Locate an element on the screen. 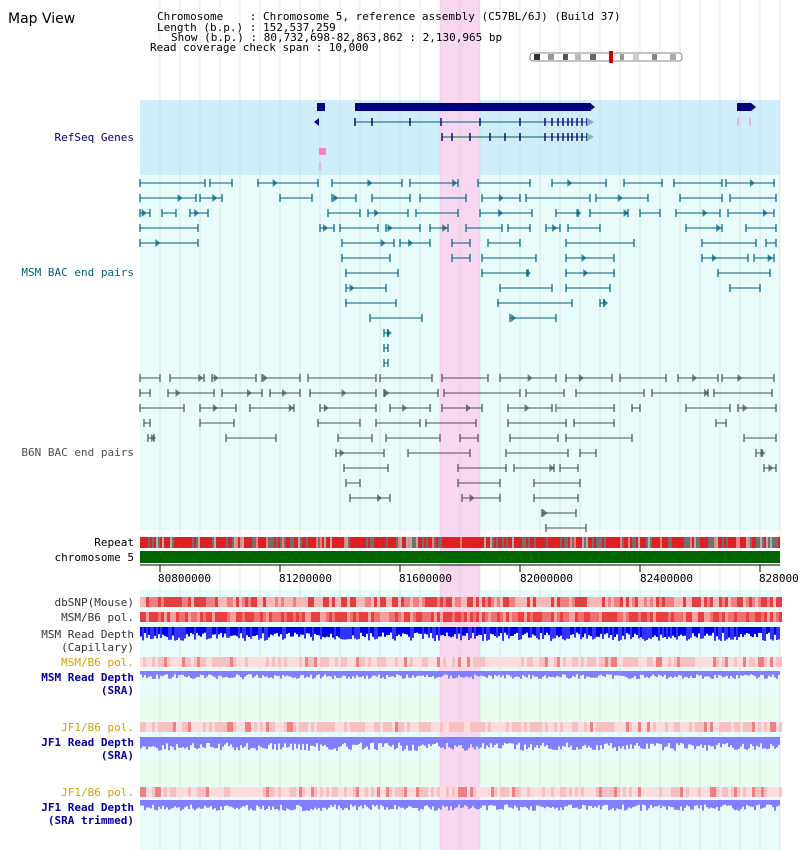 The height and width of the screenshot is (850, 800). repeat-label: Repeat is located at coordinates (114, 542).